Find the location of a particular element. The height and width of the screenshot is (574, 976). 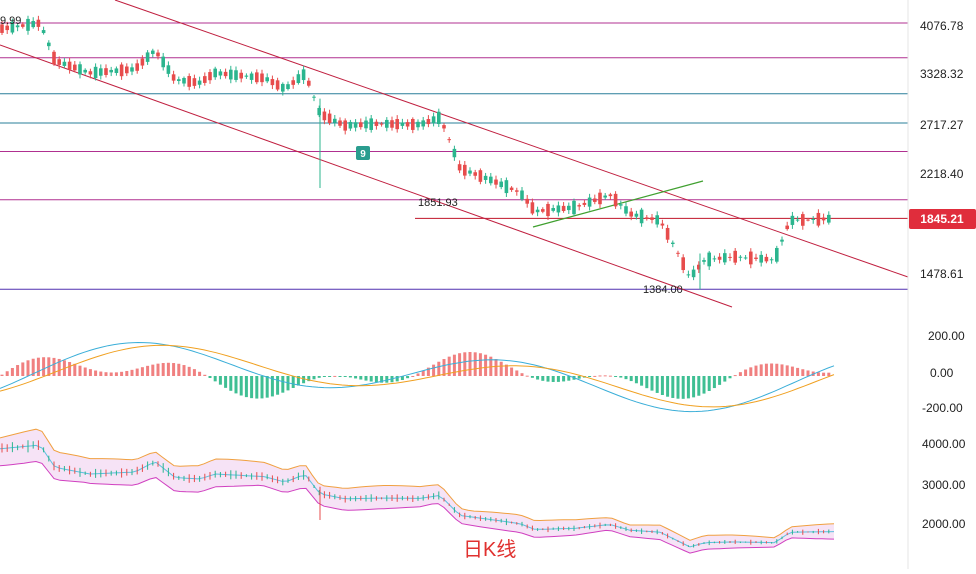

support-annotation: 1851.93 is located at coordinates (438, 203).